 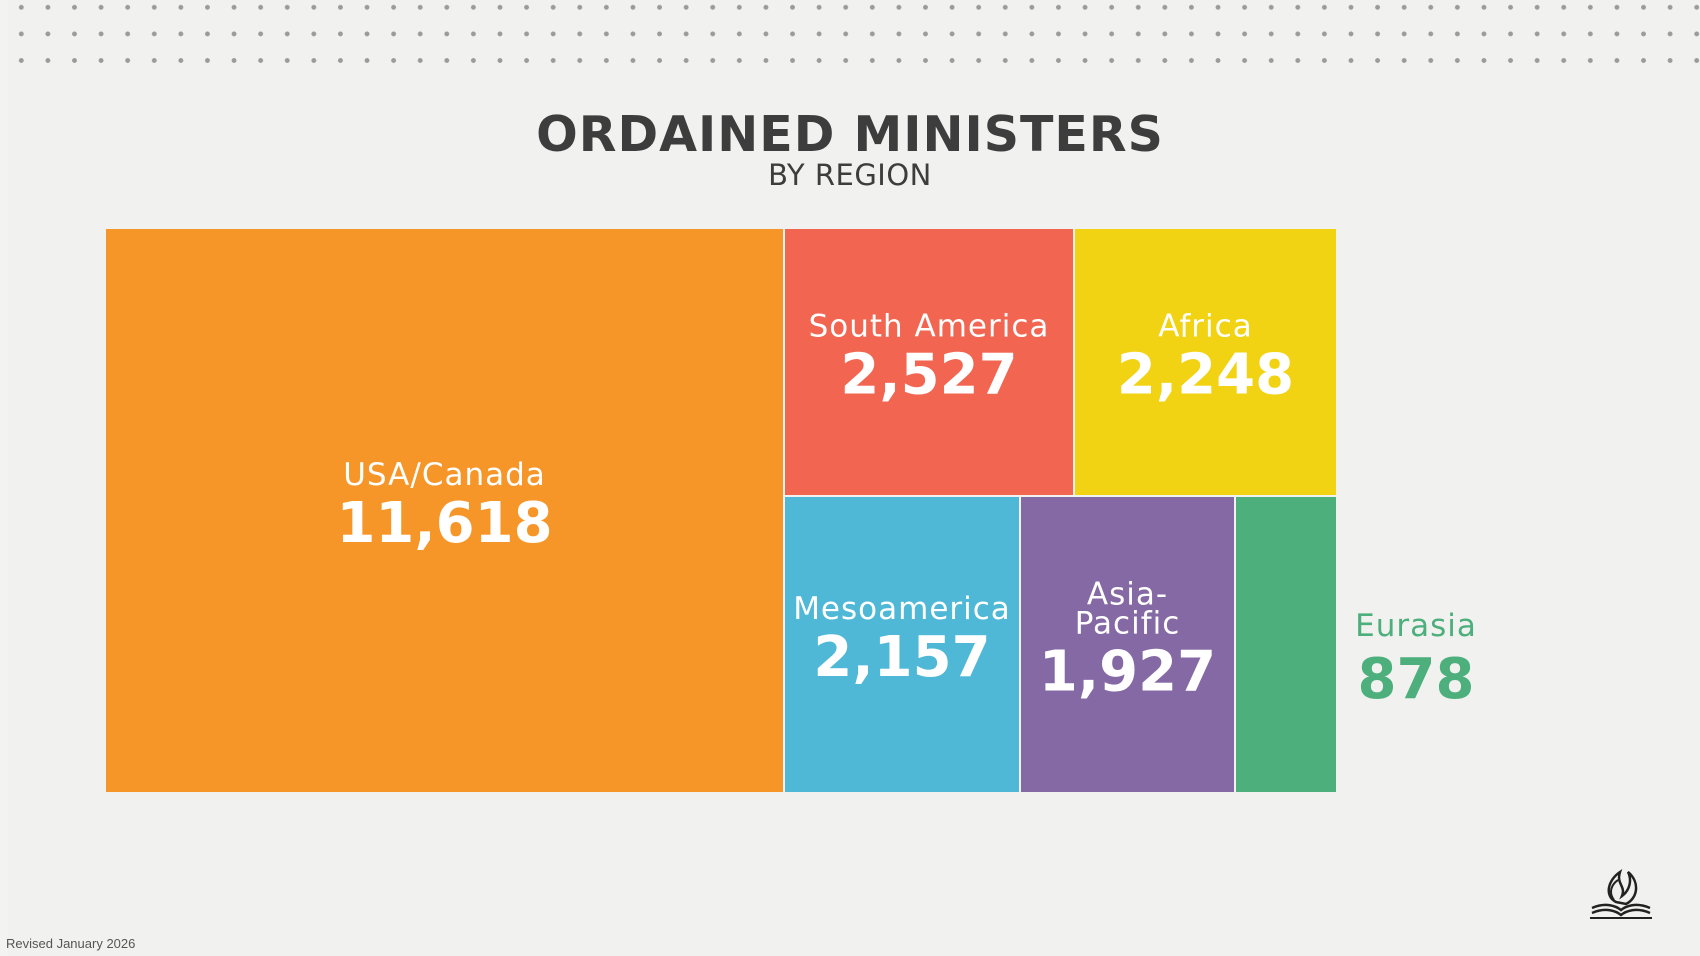 I want to click on treemap-rect-south-america, so click(x=929, y=362).